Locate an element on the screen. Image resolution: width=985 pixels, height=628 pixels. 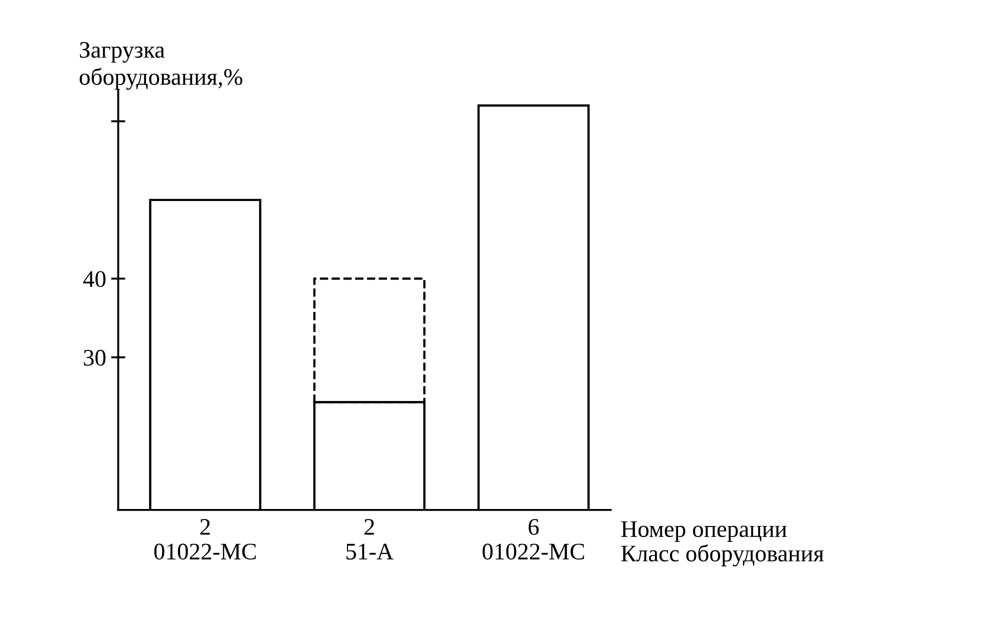
y-tick-label: 30 is located at coordinates (95, 358).